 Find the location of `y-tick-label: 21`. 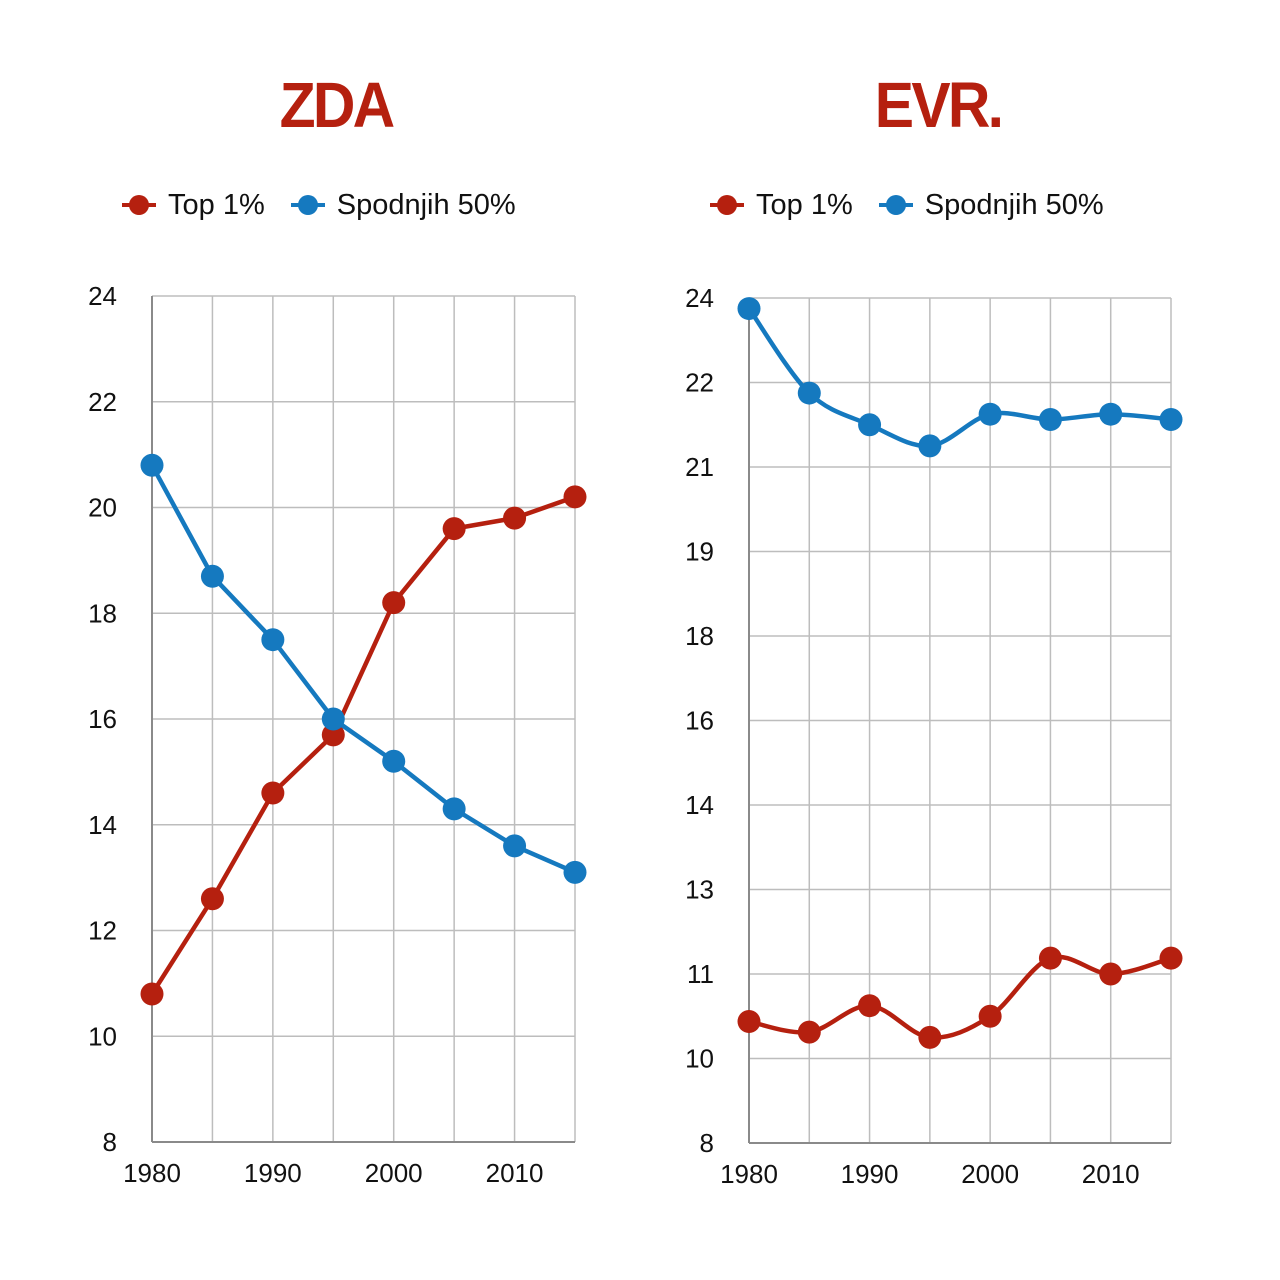

y-tick-label: 21 is located at coordinates (699, 467).